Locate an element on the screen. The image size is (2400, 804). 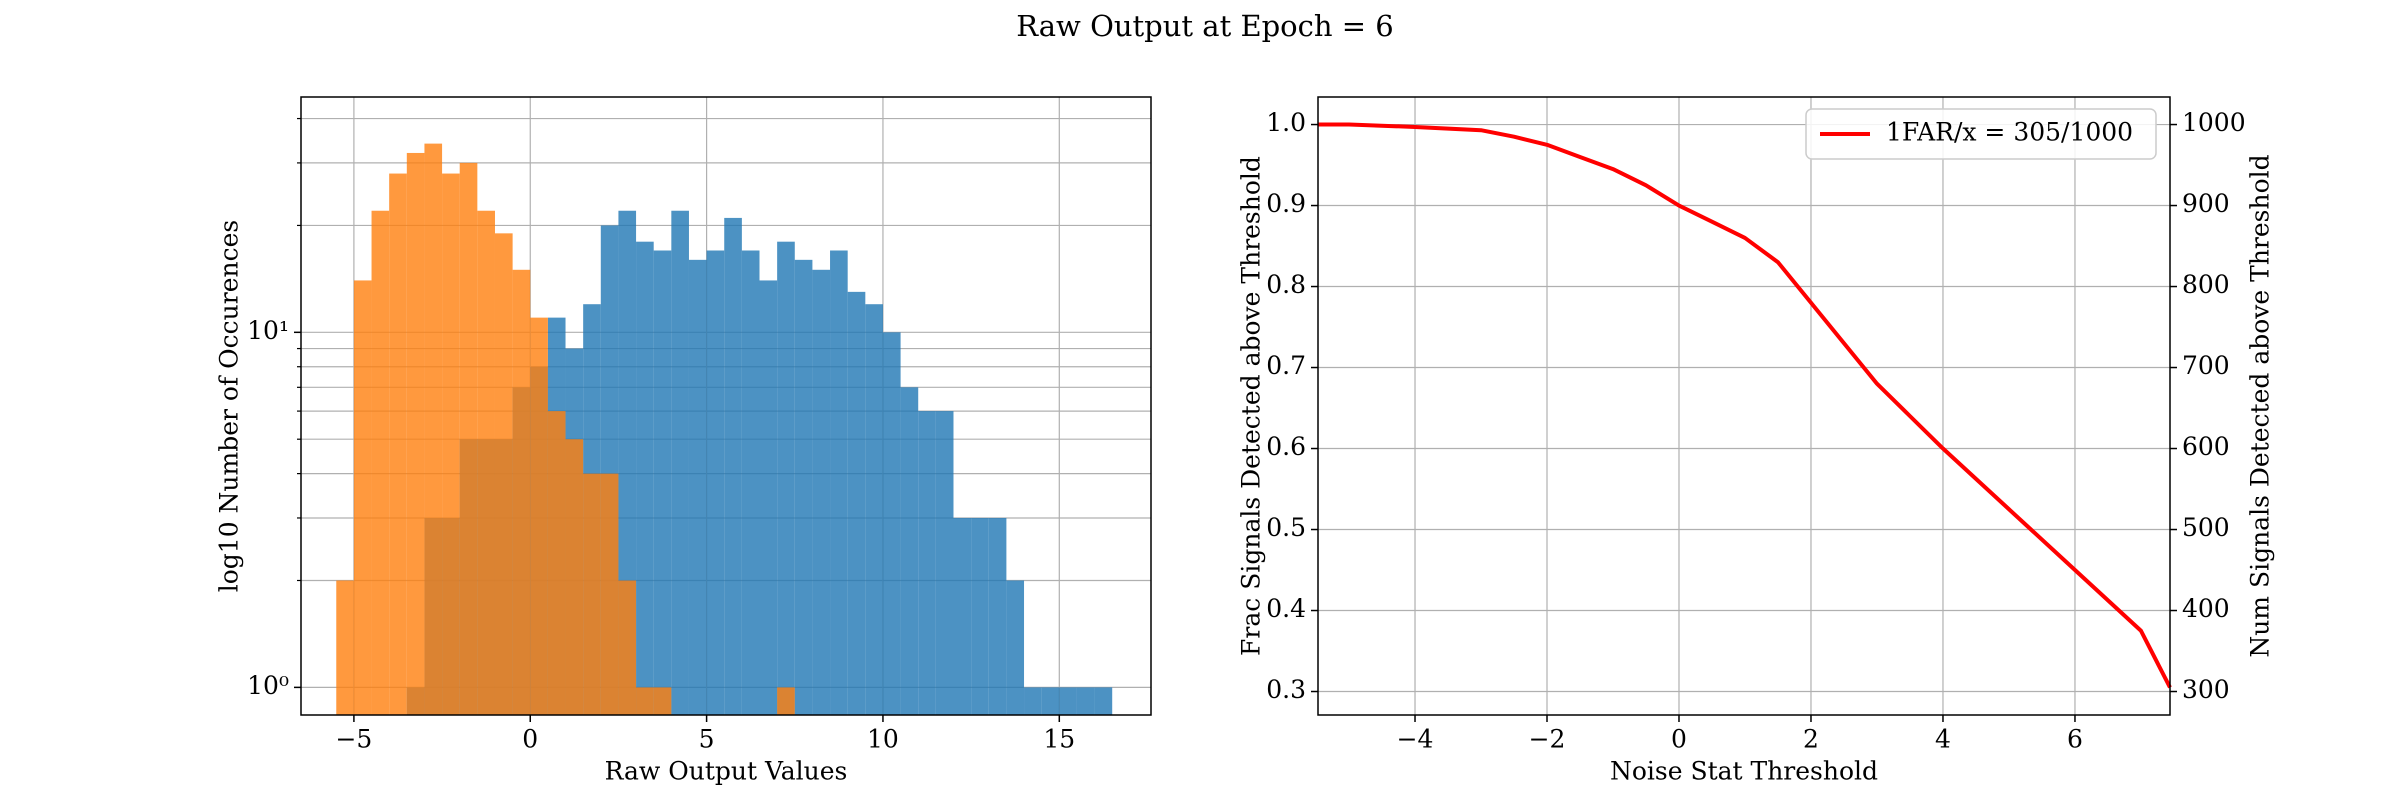
y-tick-label: 10⁰ is located at coordinates (268, 685).